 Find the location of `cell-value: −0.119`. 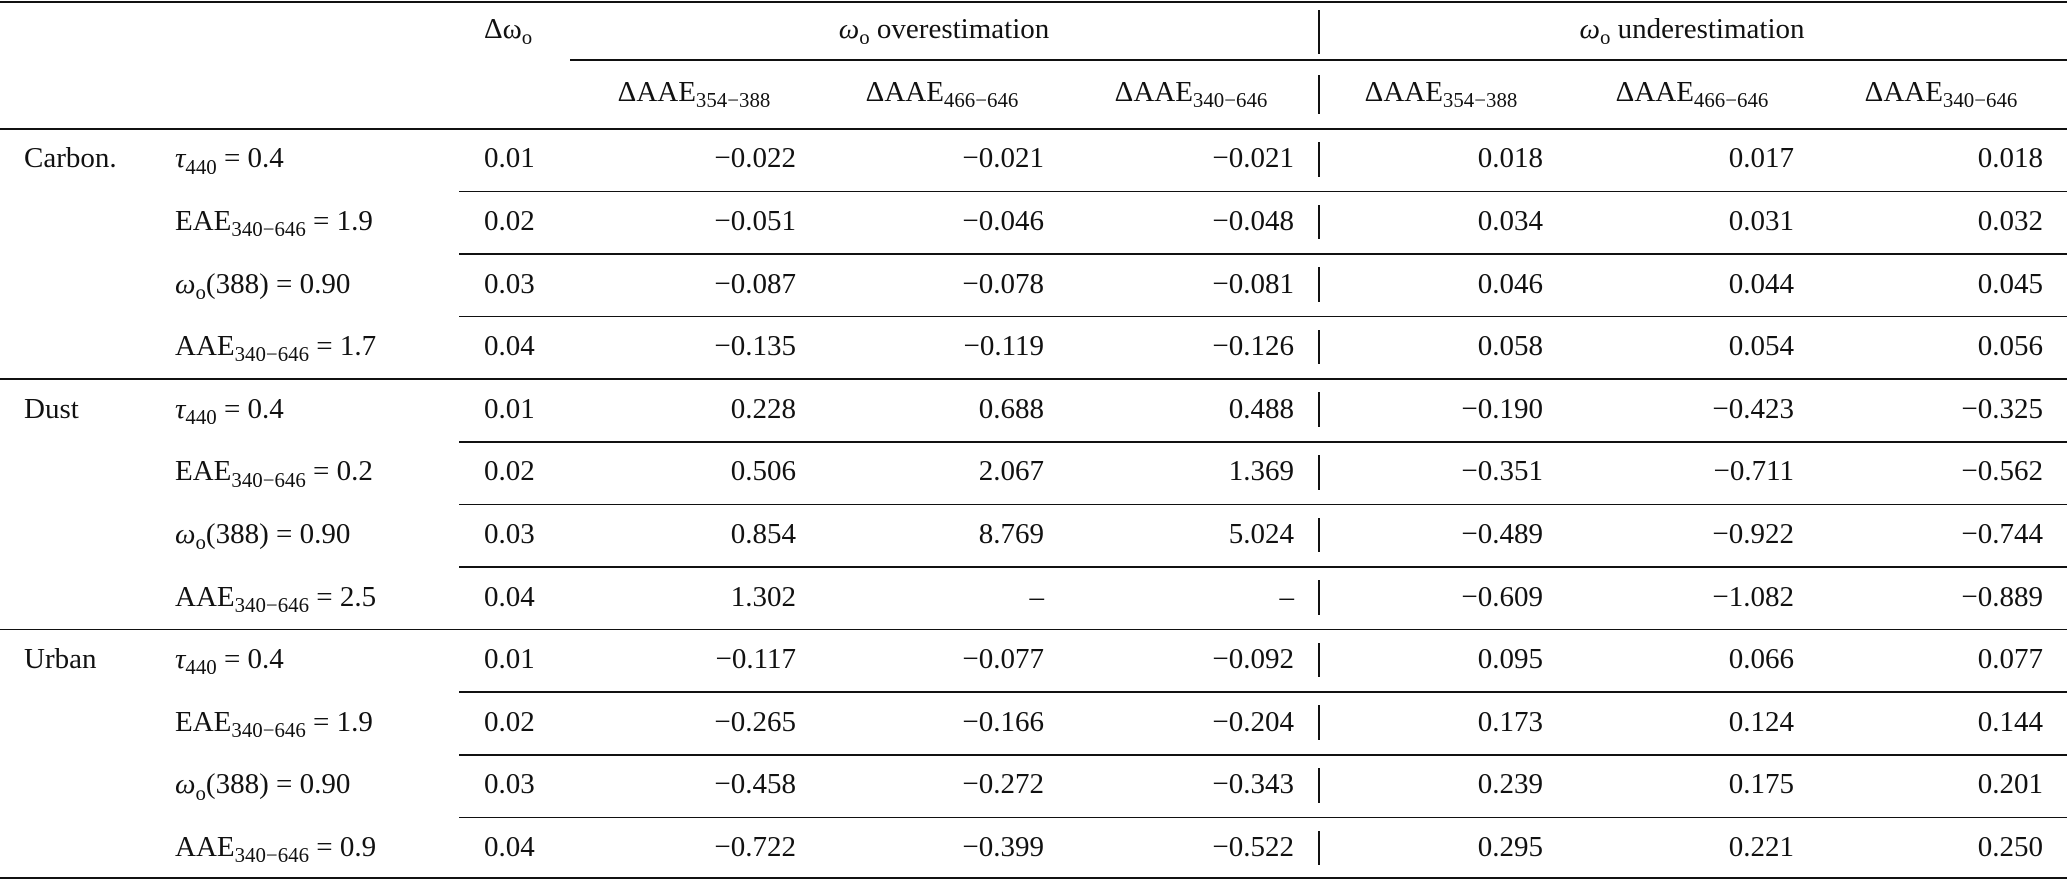

cell-value: −0.119 is located at coordinates (1003, 346).